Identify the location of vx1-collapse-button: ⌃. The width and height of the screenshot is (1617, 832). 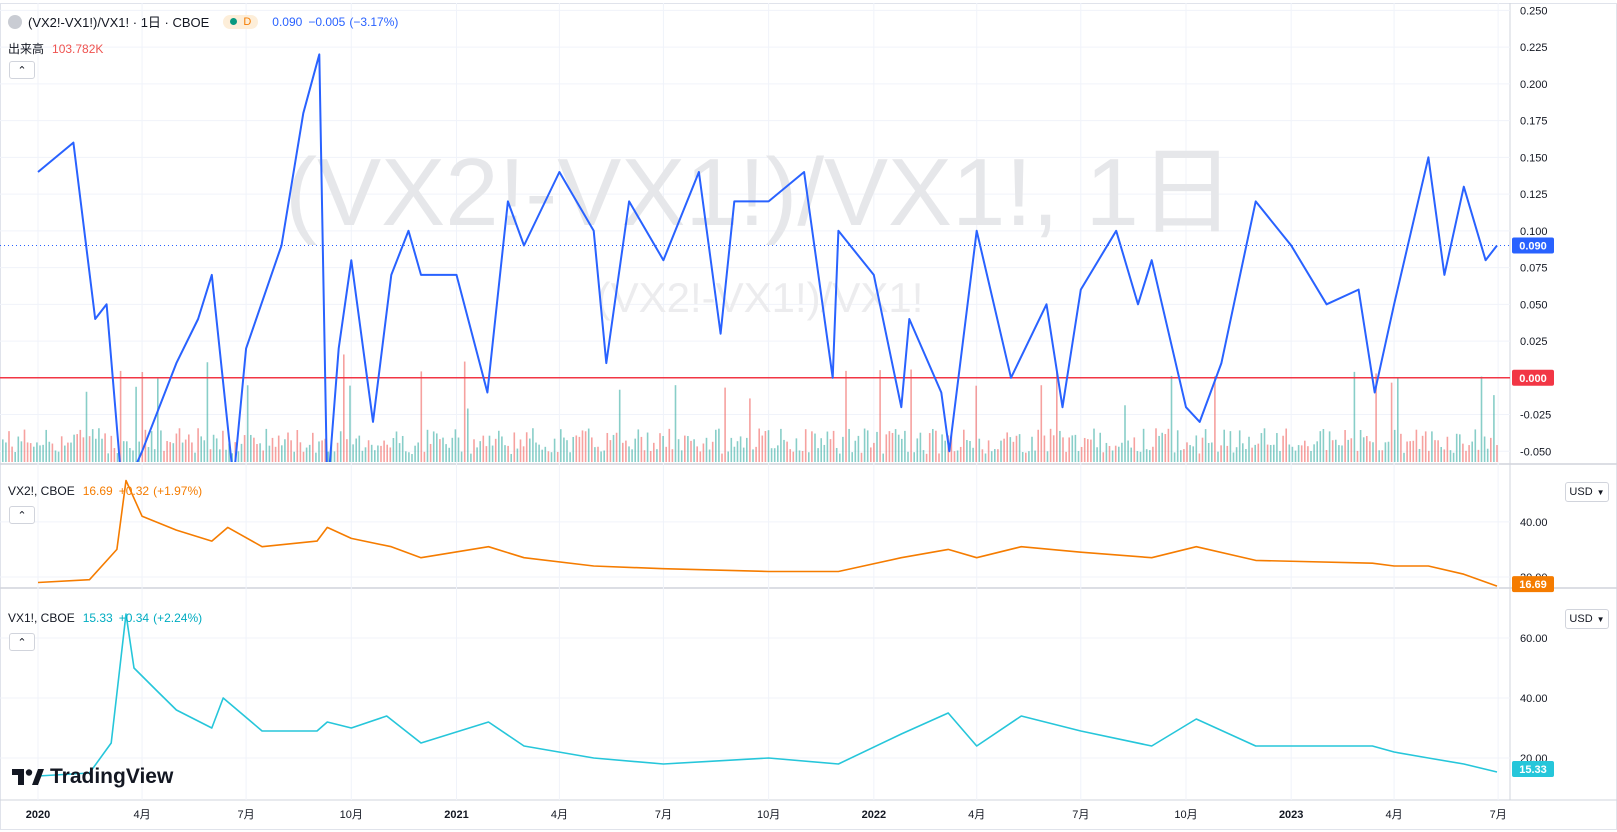
(22, 642).